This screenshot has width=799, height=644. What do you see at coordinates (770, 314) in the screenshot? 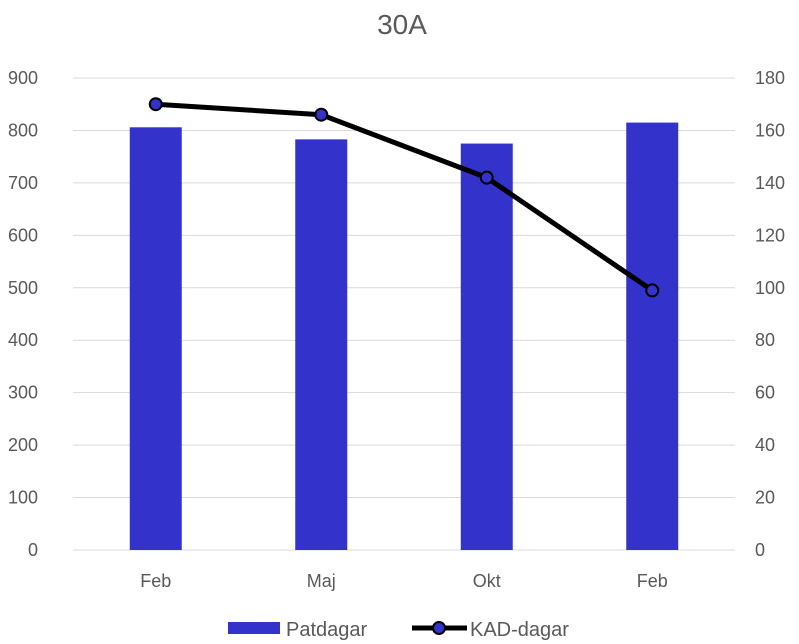
I see `right-axis-ticks: 0 20 40 60 80 100 120 140 160 180` at bounding box center [770, 314].